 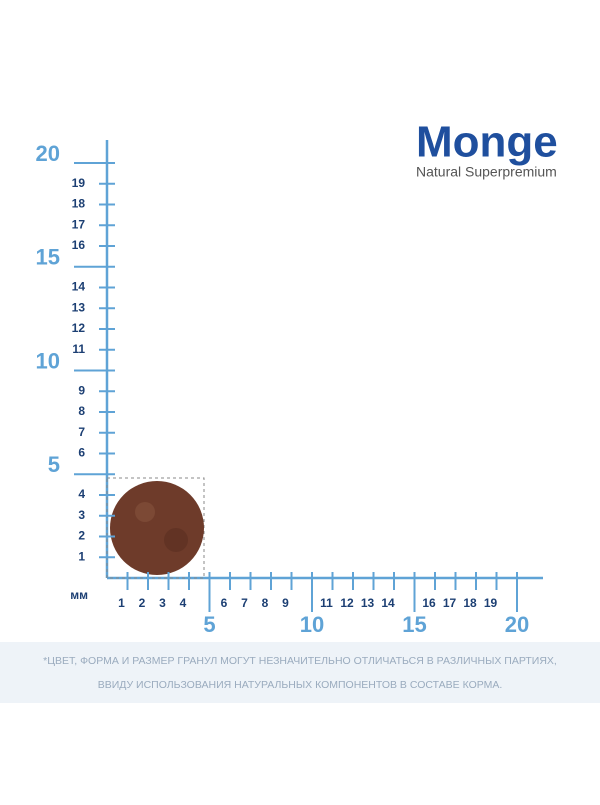 What do you see at coordinates (244, 603) in the screenshot?
I see `x-tick-label: 7` at bounding box center [244, 603].